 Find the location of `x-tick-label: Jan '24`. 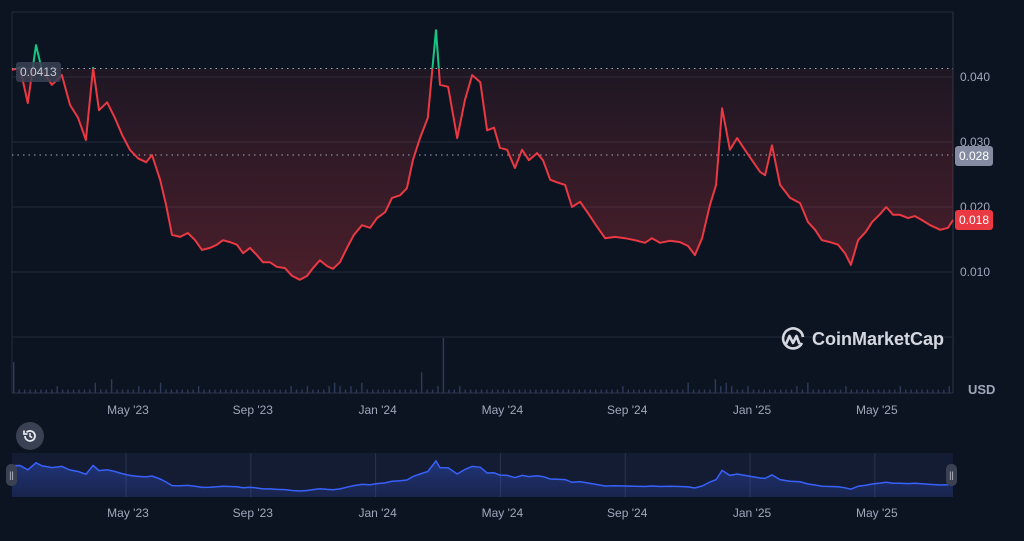

x-tick-label: Jan '24 is located at coordinates (377, 410).